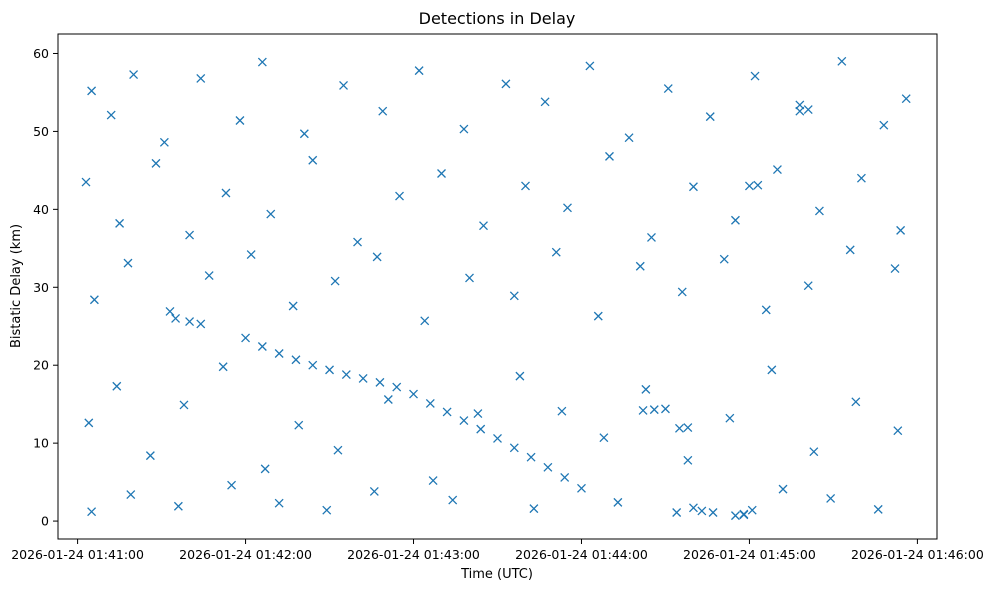  What do you see at coordinates (41, 209) in the screenshot?
I see `y-tick-label: 40` at bounding box center [41, 209].